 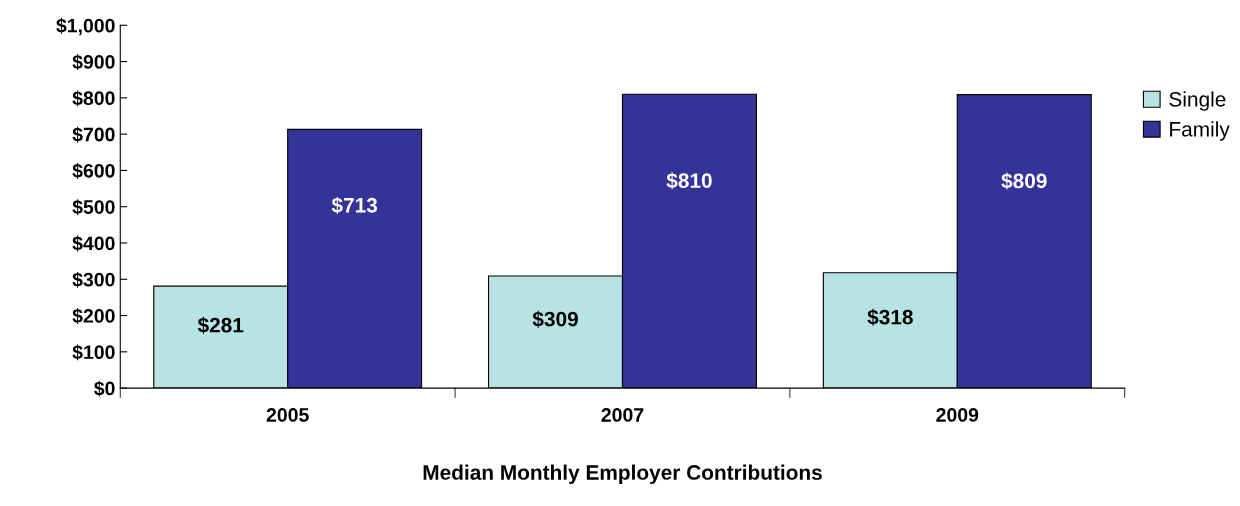 I want to click on y-tick-label: $1,000, so click(x=85, y=26).